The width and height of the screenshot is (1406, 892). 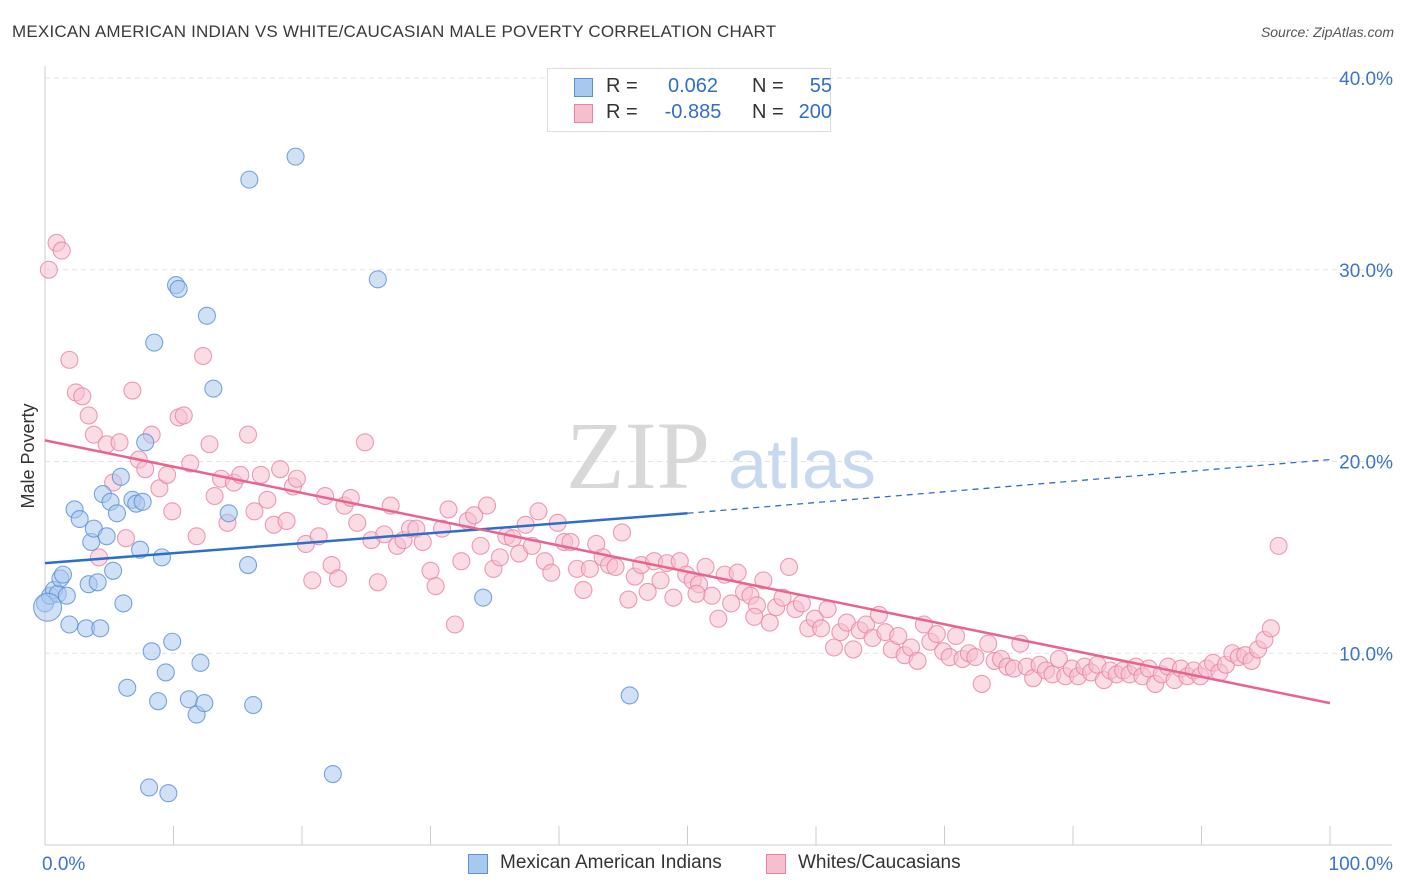 I want to click on watermark: ZIP atlas, so click(x=721, y=455).